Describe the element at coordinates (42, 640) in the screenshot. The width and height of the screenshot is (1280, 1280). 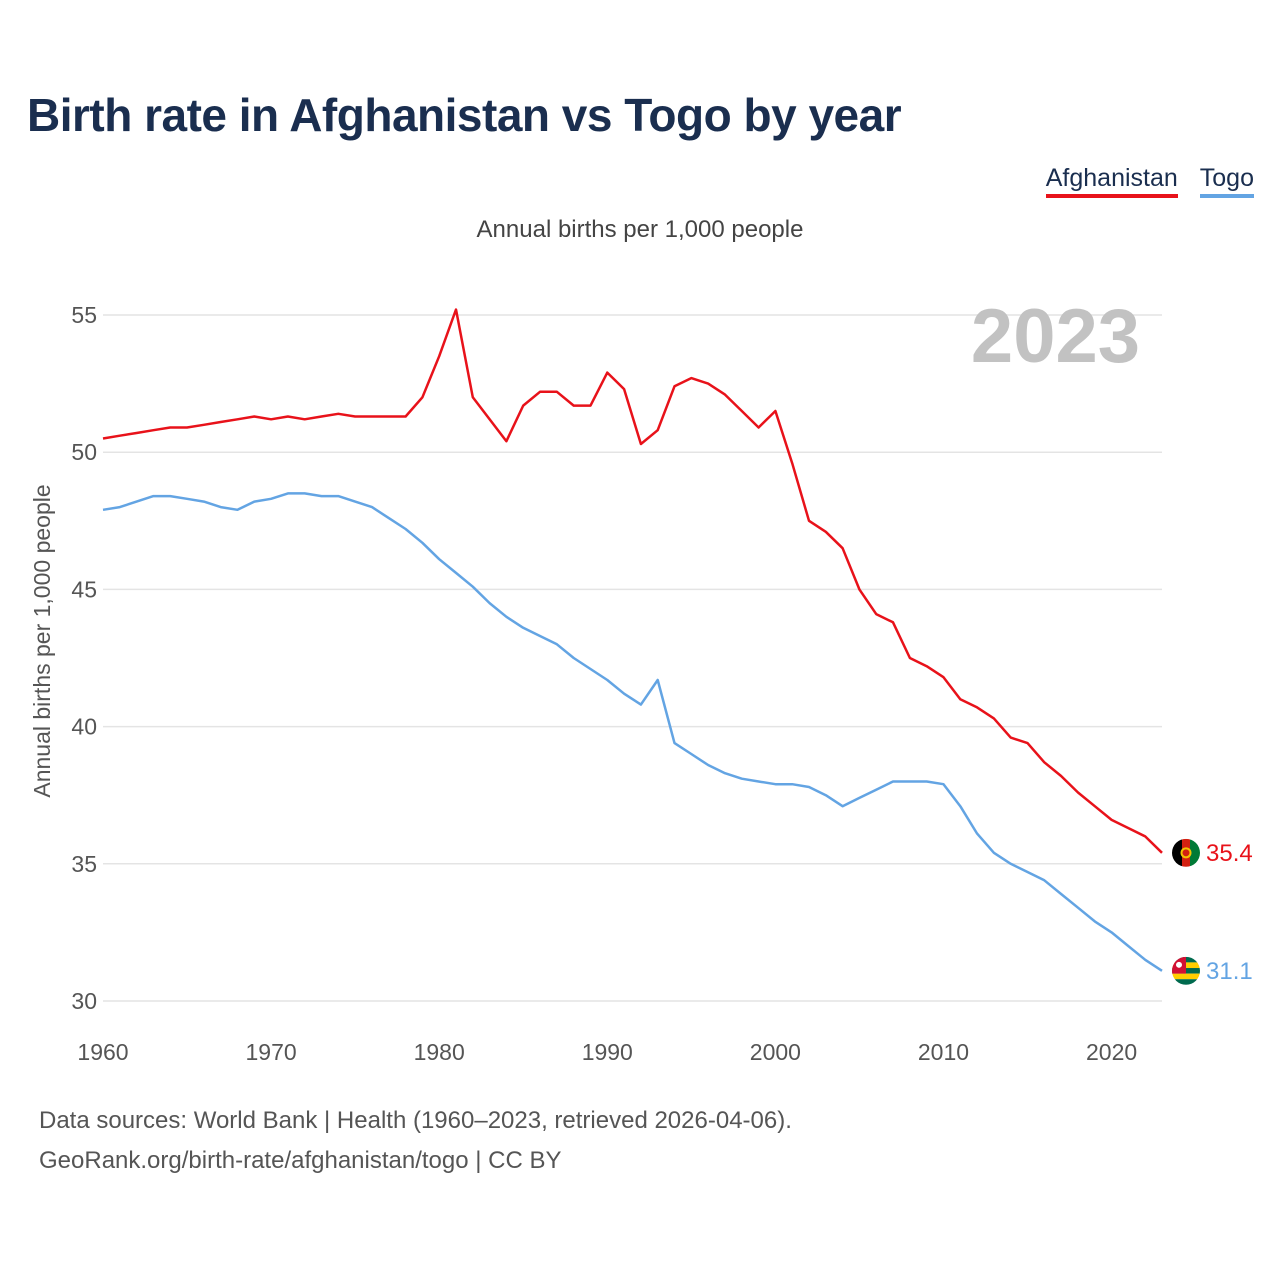
I see `y-axis-label: Annual births per 1,000 people` at that location.